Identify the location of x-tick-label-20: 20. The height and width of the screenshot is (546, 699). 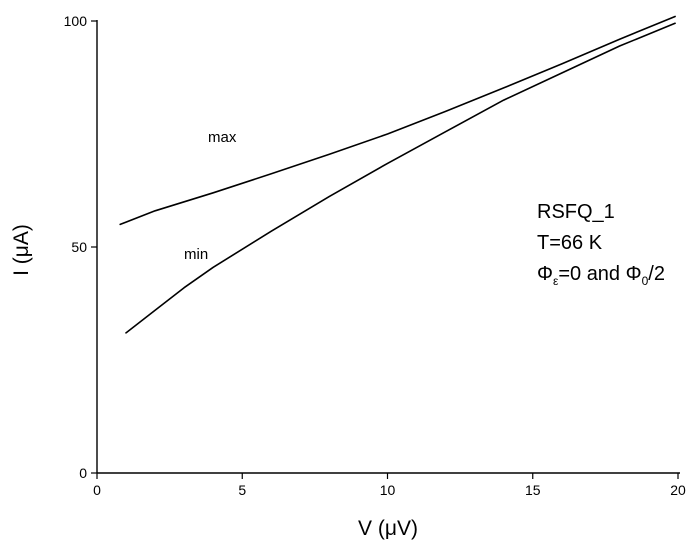
(678, 490).